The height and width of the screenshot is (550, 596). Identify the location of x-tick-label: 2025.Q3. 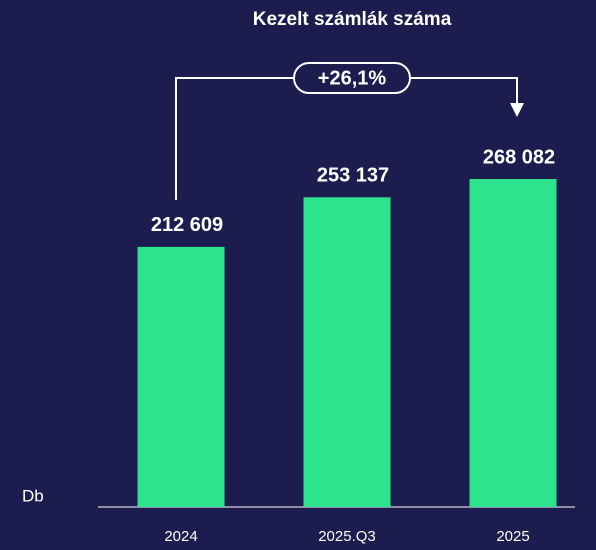
(347, 536).